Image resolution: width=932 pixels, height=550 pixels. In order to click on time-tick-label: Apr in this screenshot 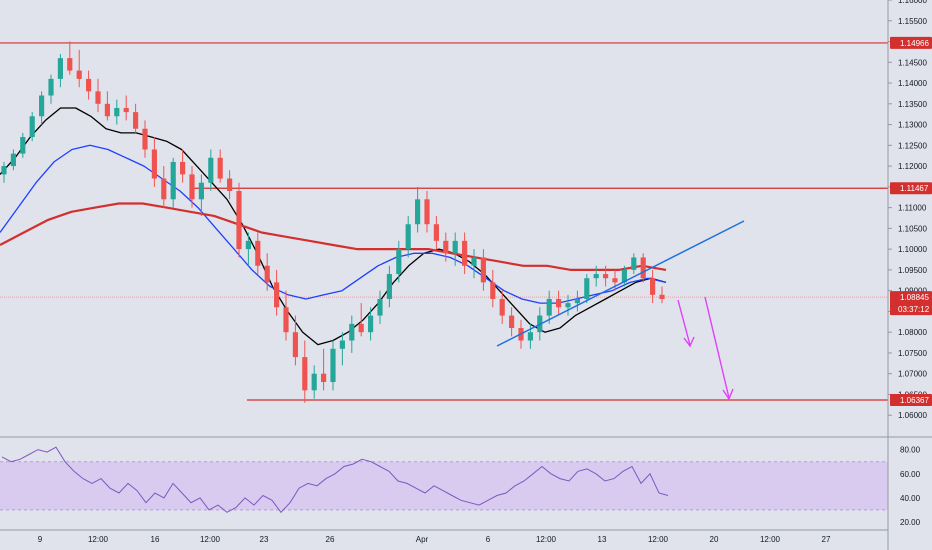, I will do `click(422, 539)`.